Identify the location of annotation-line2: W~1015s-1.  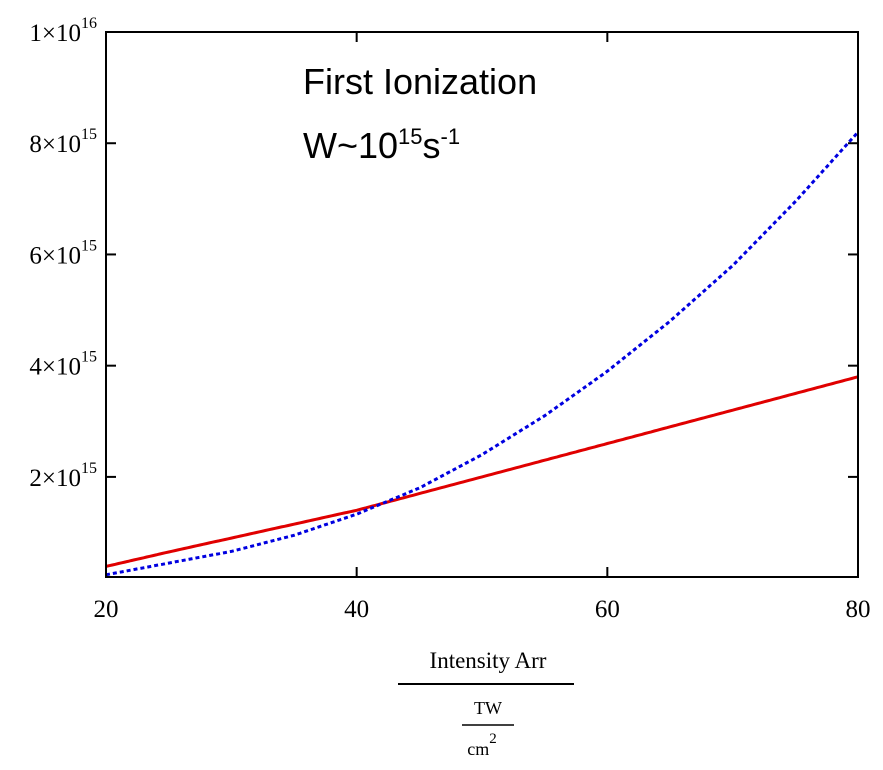
(381, 145).